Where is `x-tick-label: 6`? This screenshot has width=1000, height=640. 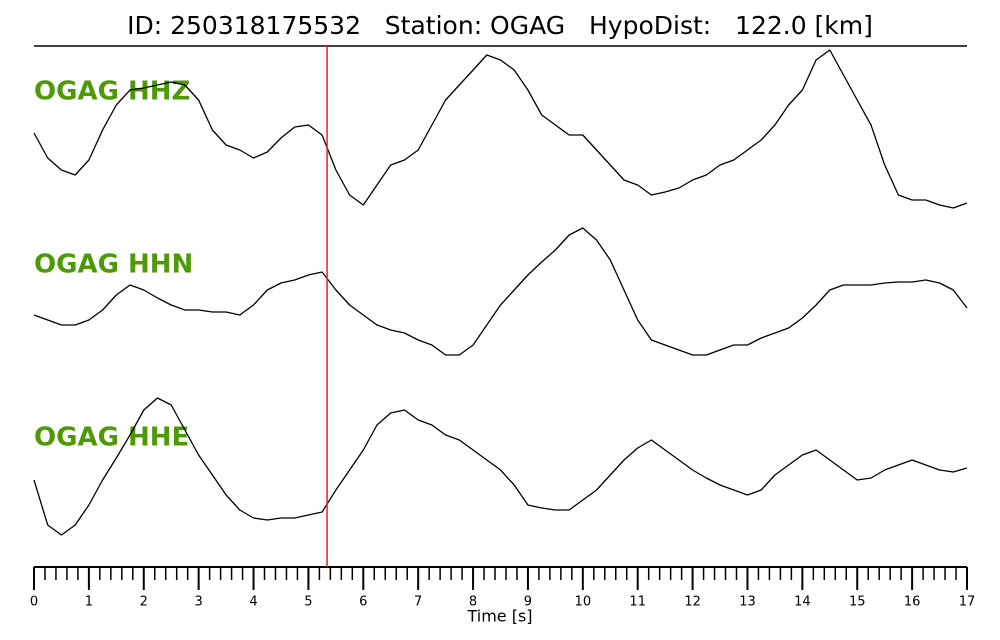
x-tick-label: 6 is located at coordinates (363, 602).